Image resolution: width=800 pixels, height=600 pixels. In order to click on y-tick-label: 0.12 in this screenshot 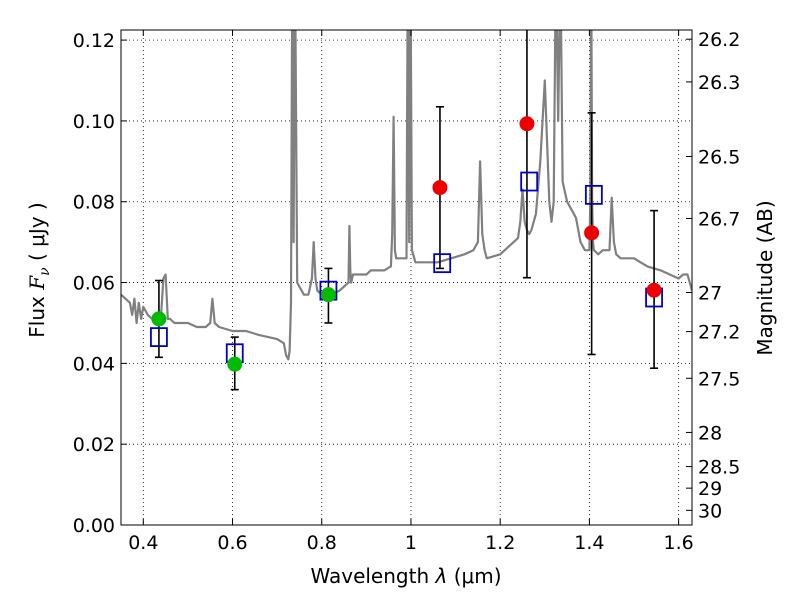, I will do `click(94, 41)`.